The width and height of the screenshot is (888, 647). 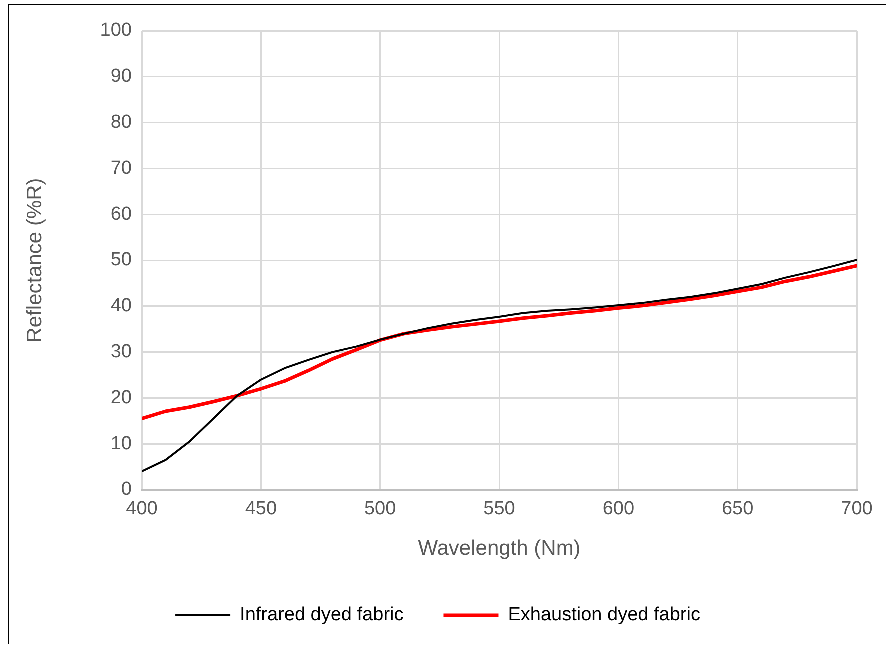 What do you see at coordinates (121, 397) in the screenshot?
I see `y-tick-label: 20` at bounding box center [121, 397].